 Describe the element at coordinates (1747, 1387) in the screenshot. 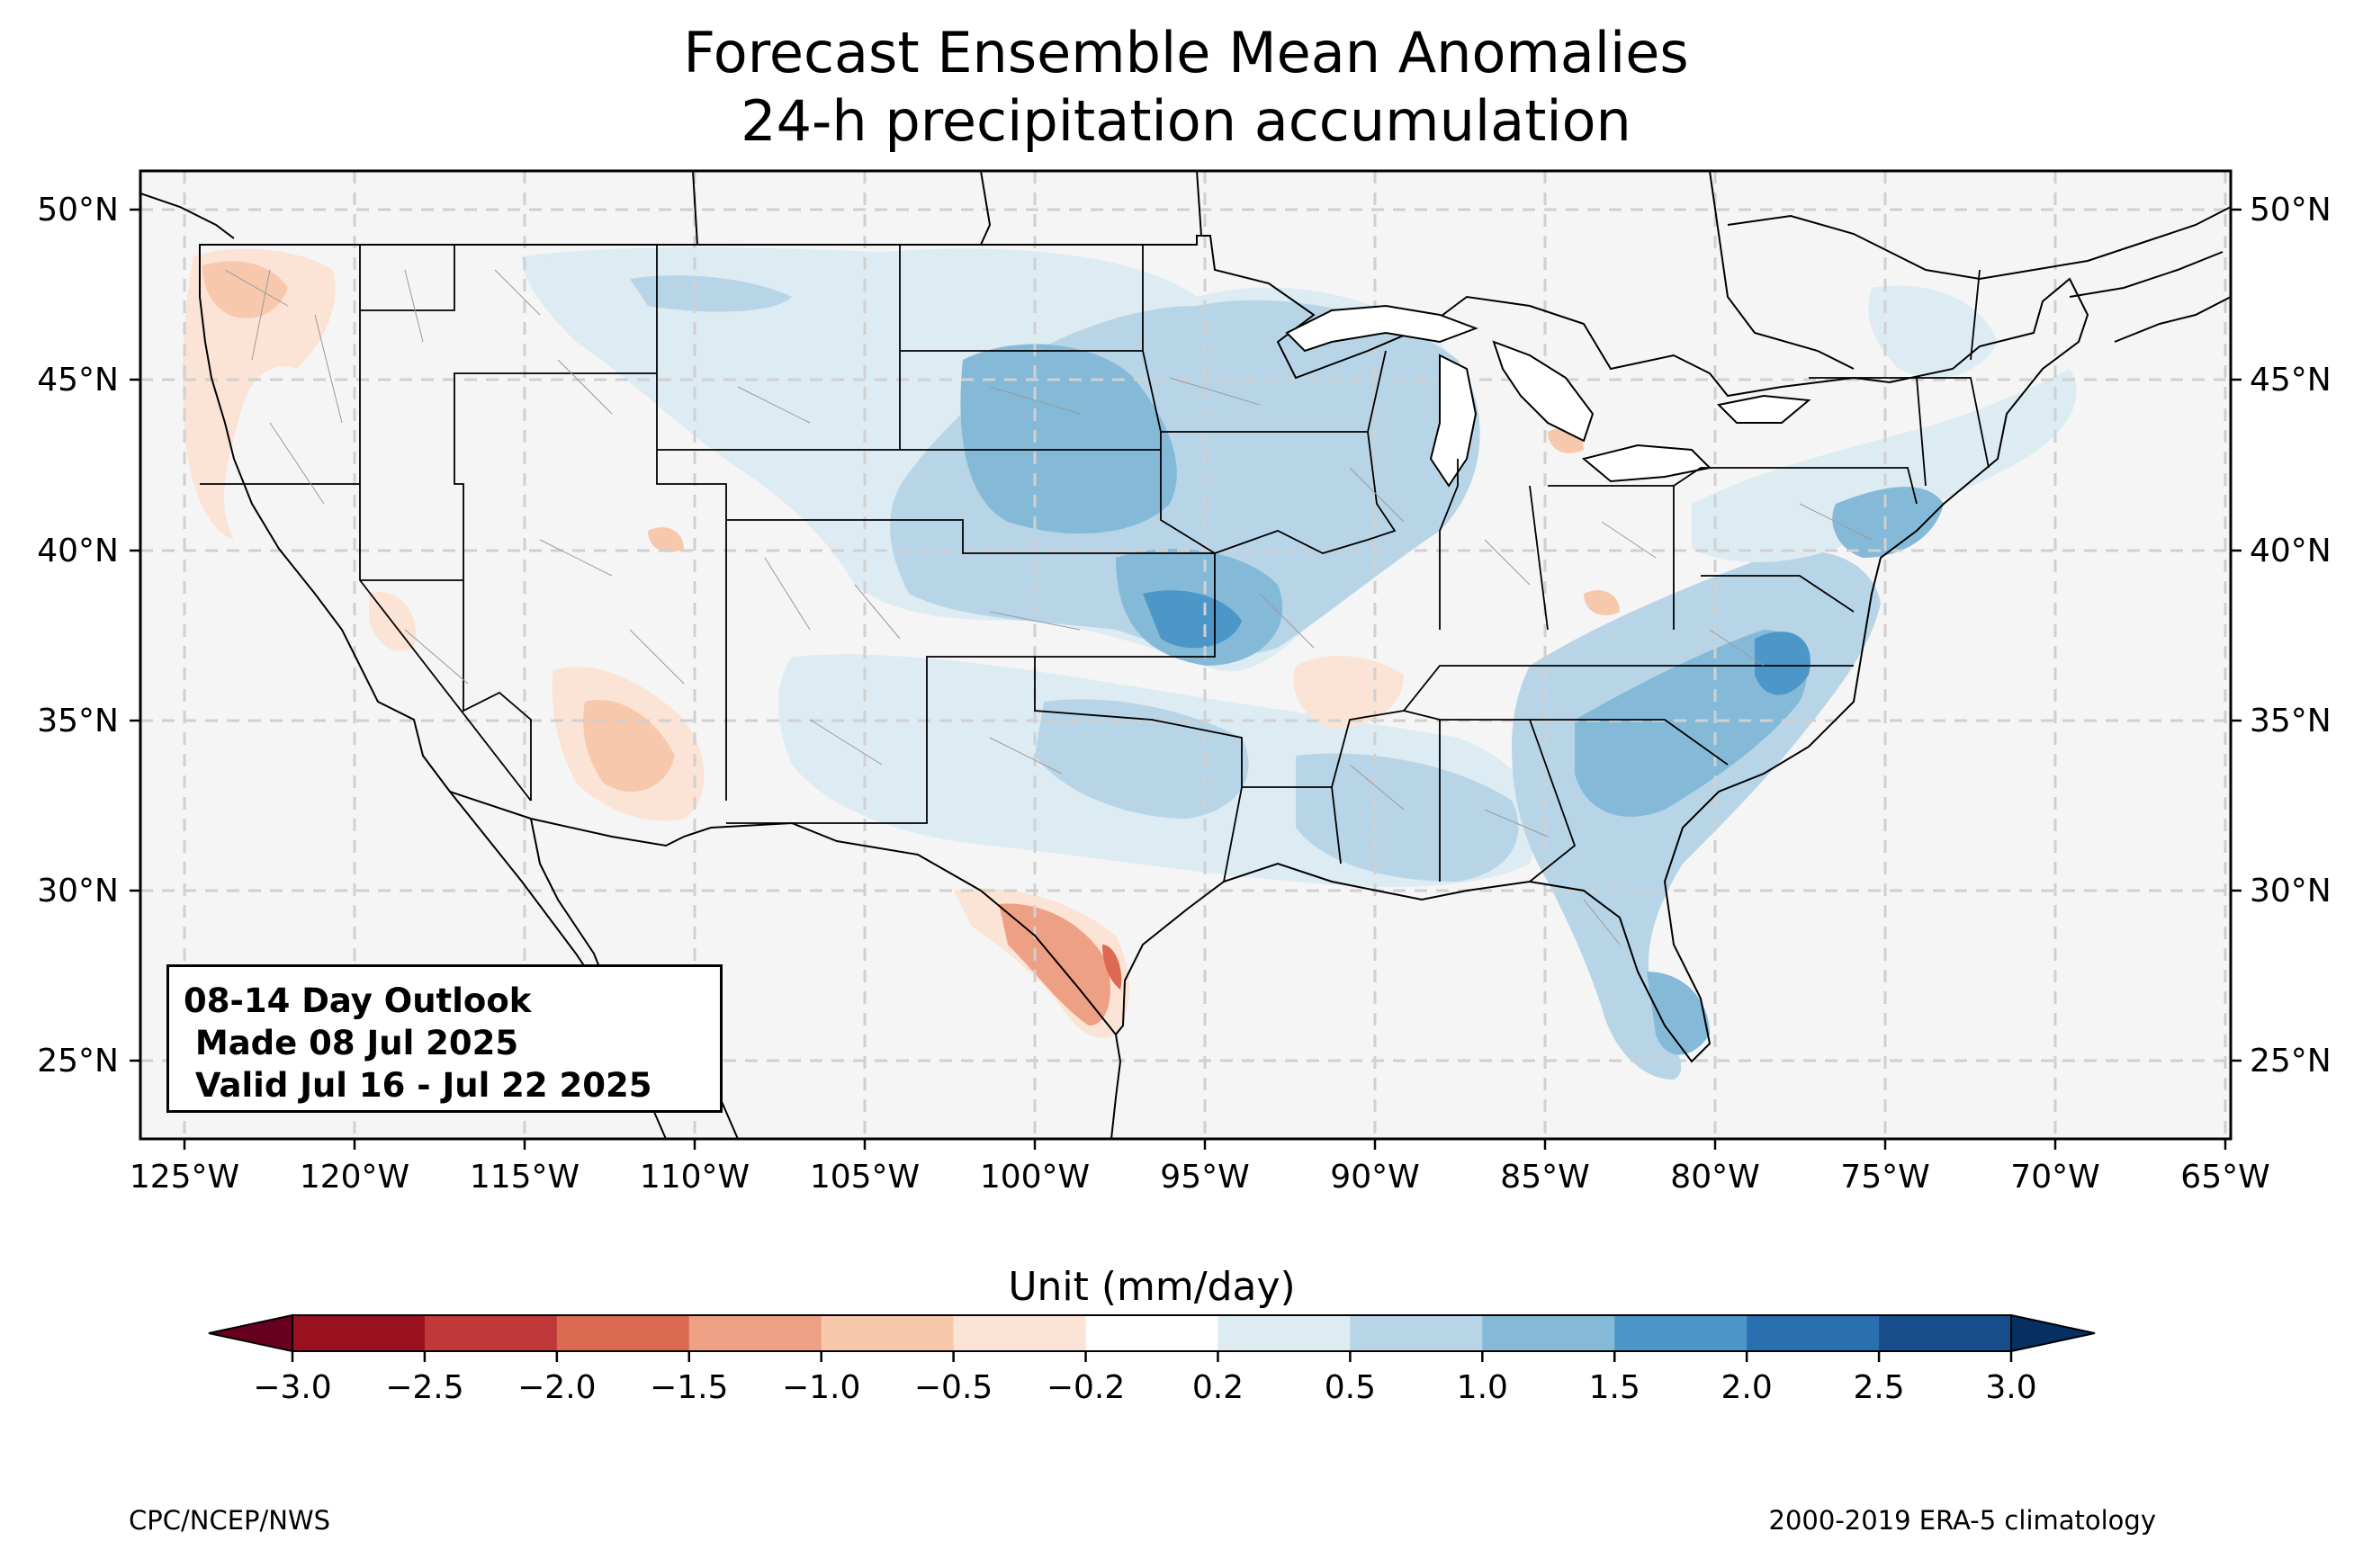

I see `colorbar-tick-label: 2.0` at that location.